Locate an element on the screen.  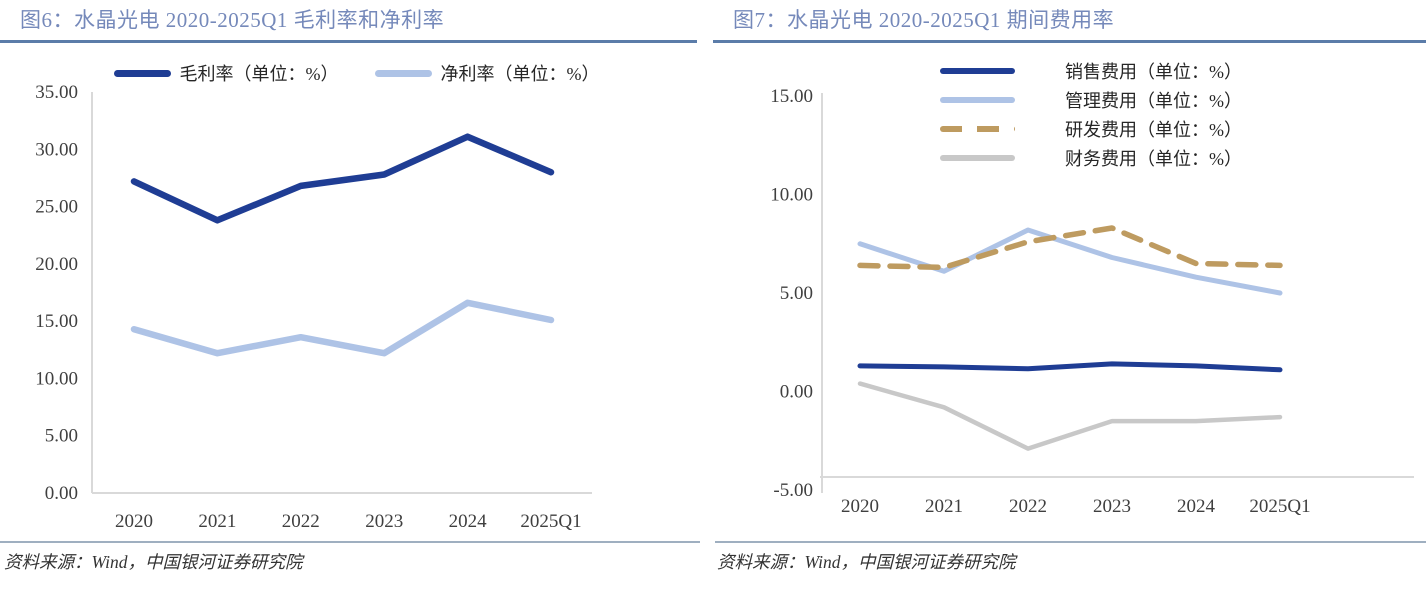
legend-item-rnd-expense: 研发费用（单位：%） is located at coordinates (1091, 128).